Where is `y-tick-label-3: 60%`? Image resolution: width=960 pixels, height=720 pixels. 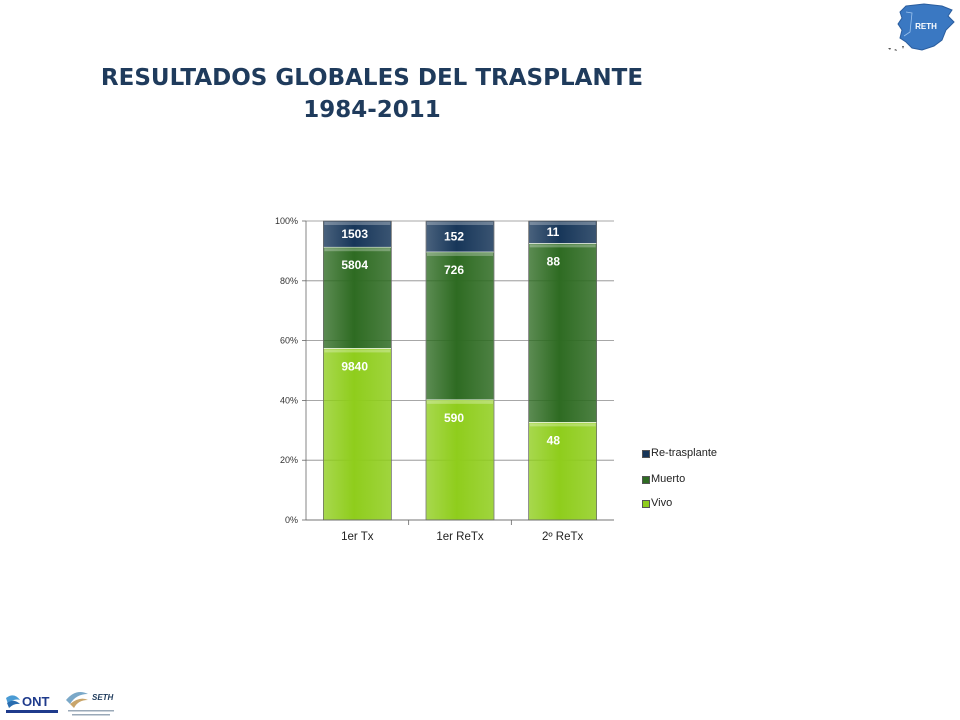
y-tick-label-3: 60% is located at coordinates (289, 341).